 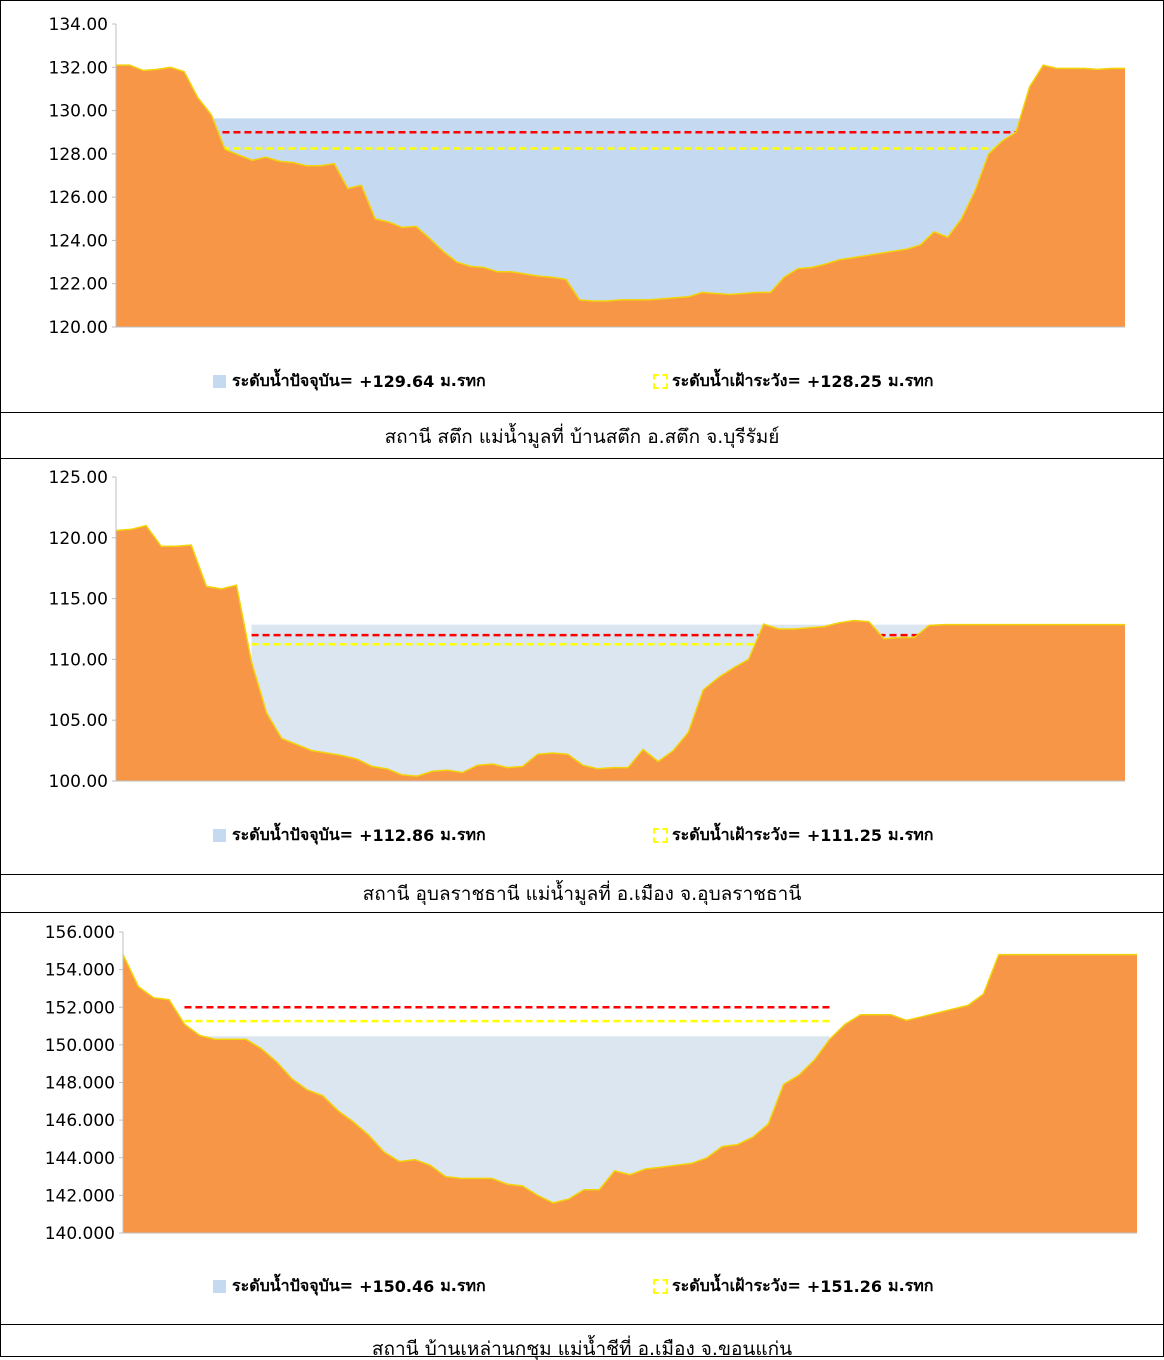 I want to click on y-tick-label: 115.00, so click(x=78, y=600).